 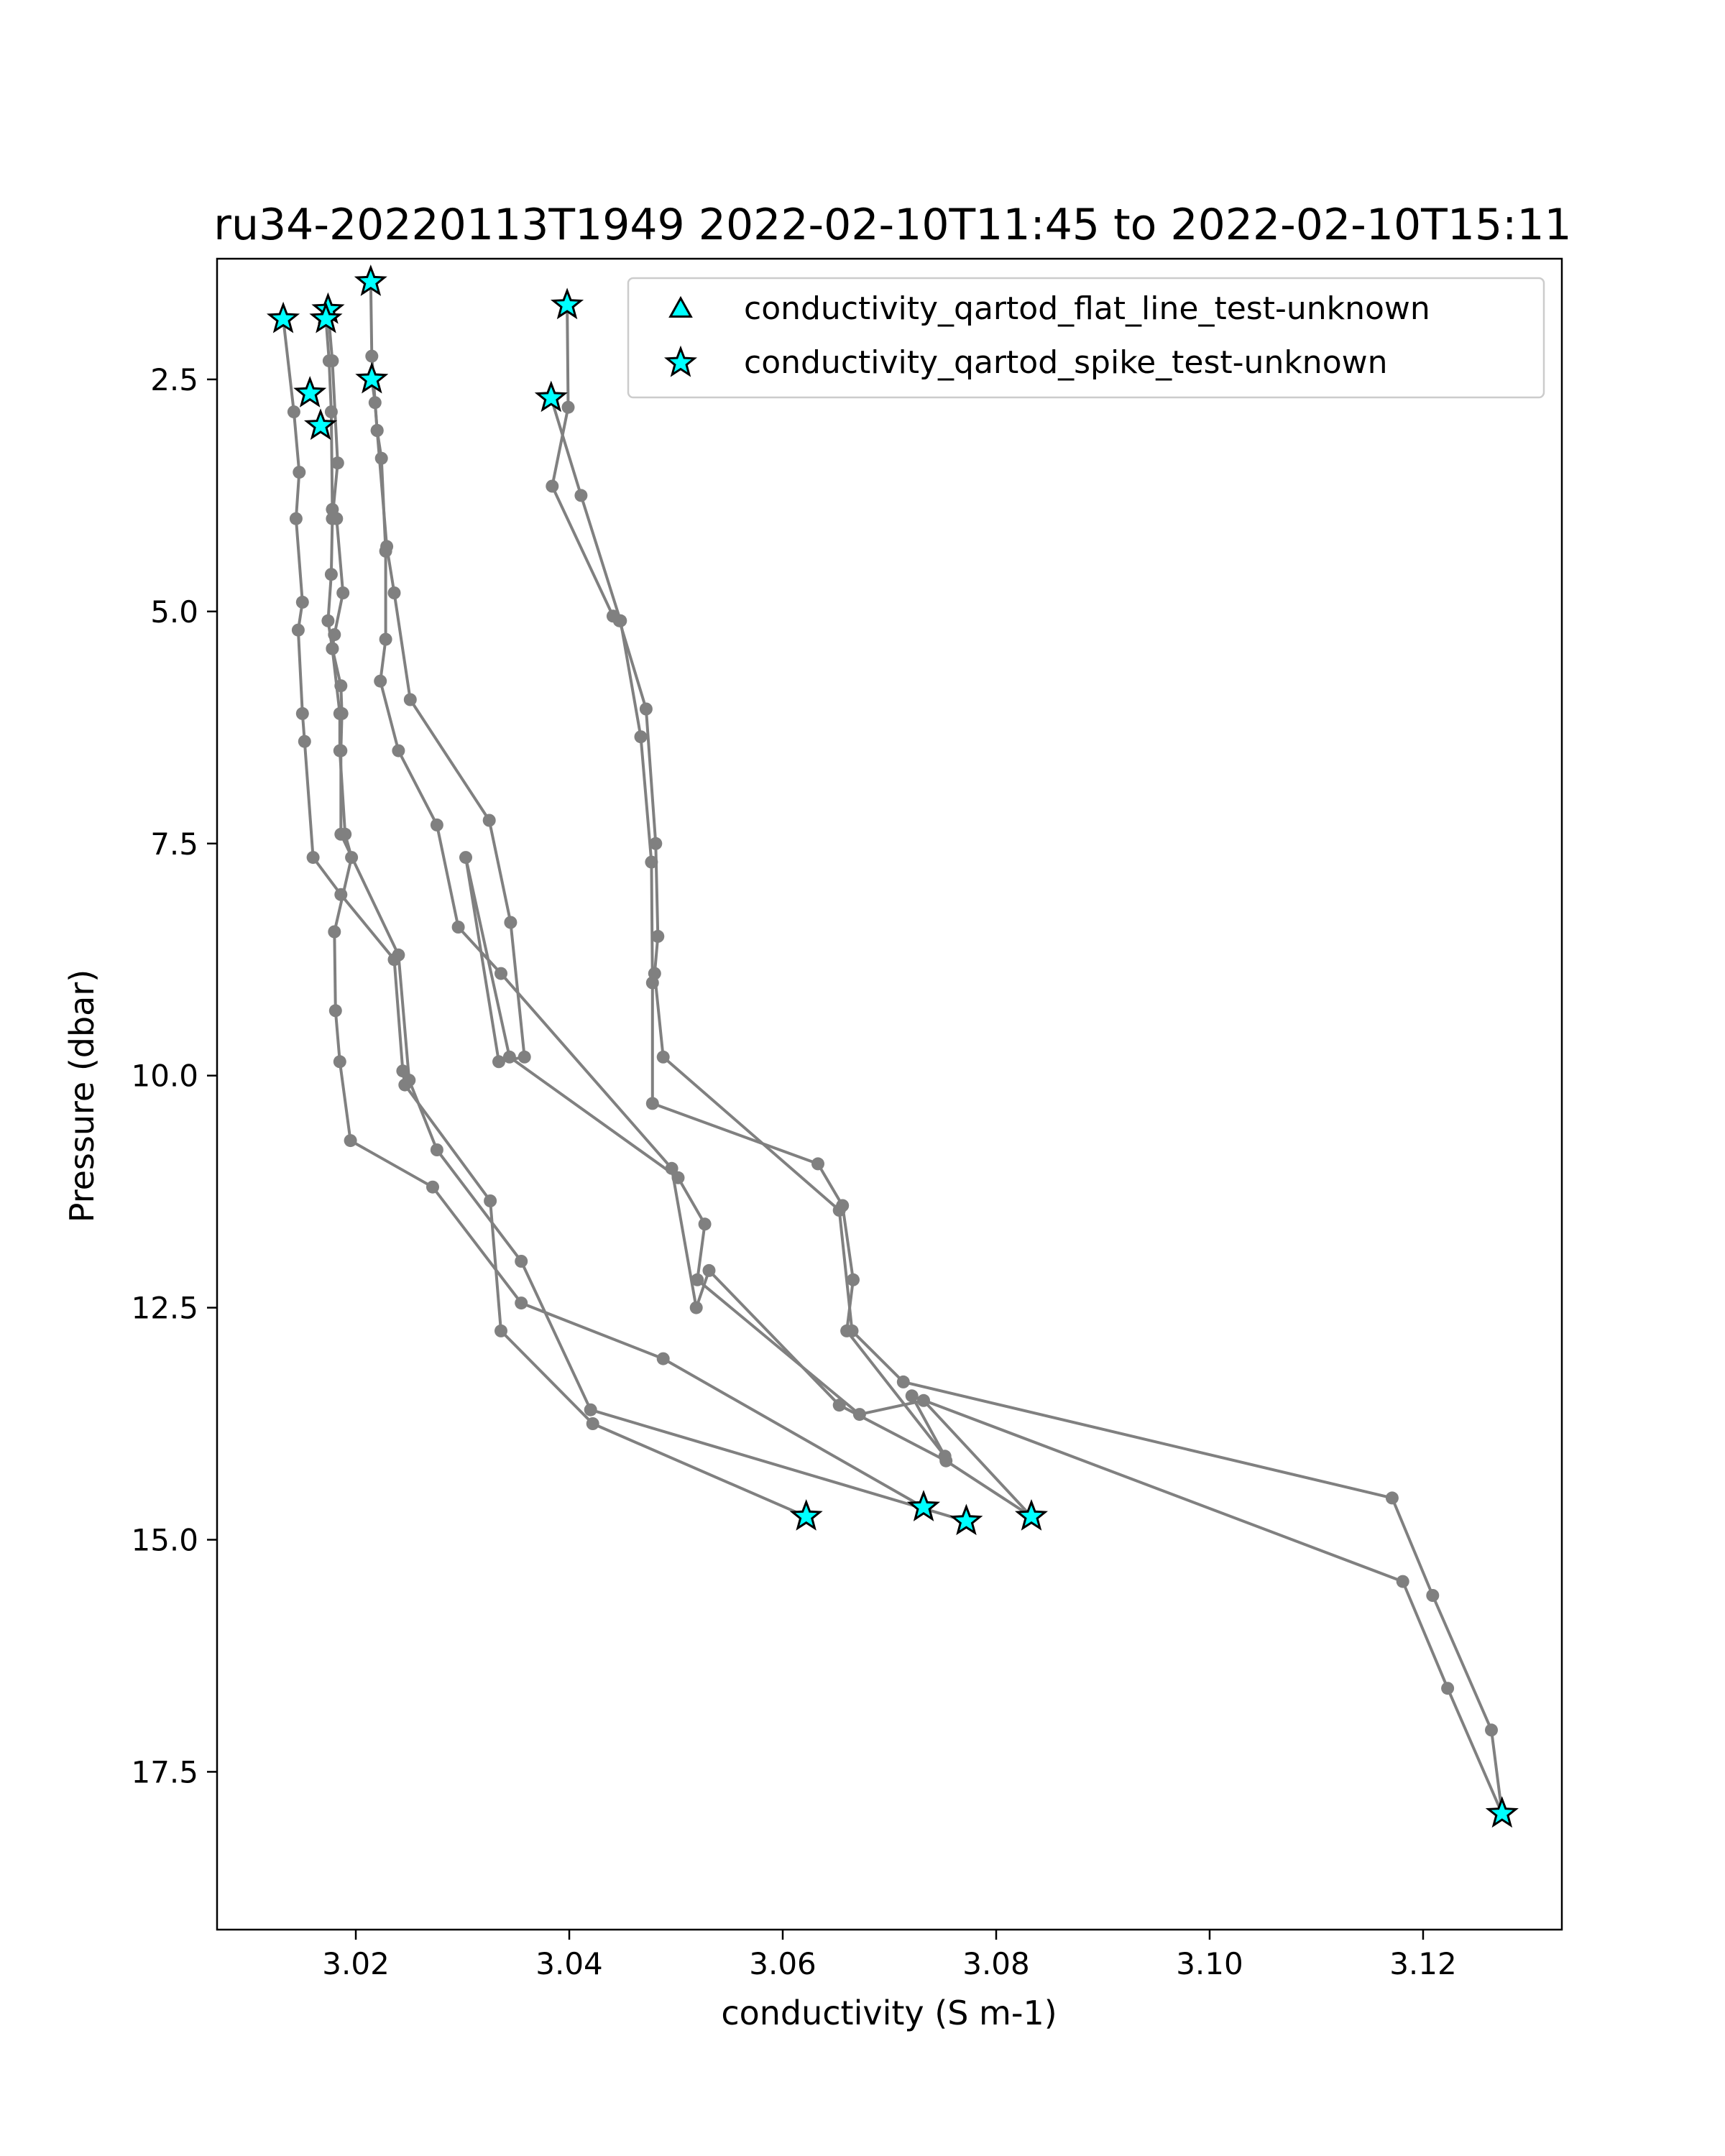 I want to click on y-tick-label: 15.0, so click(x=164, y=1540).